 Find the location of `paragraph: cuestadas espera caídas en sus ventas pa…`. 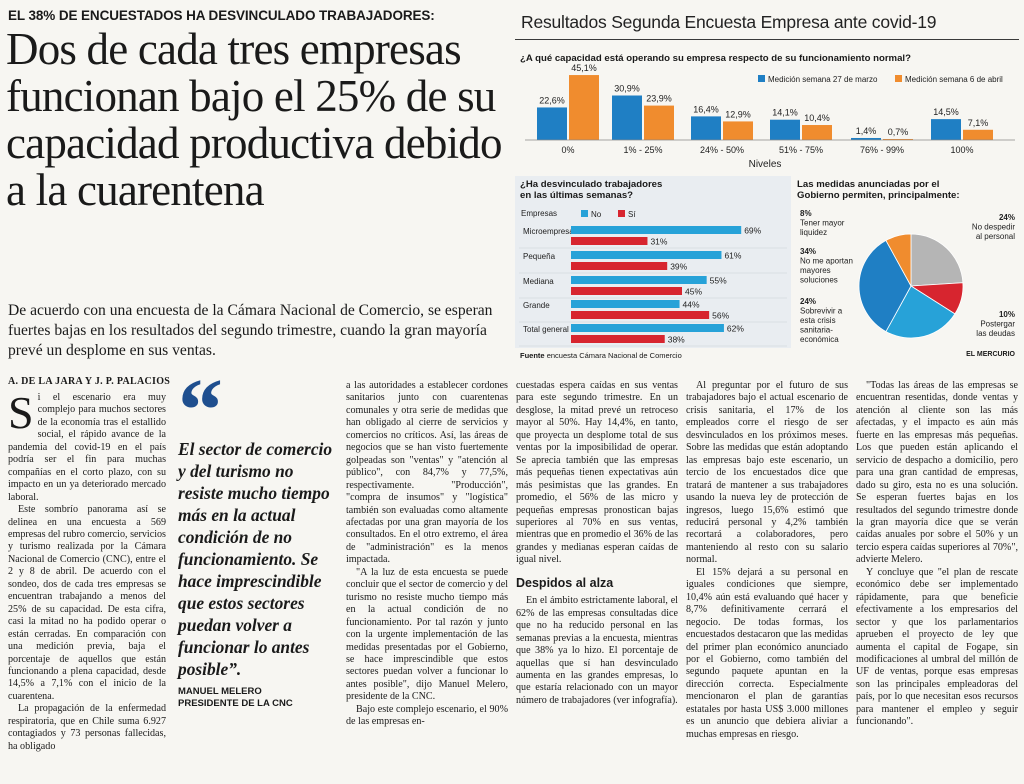

paragraph: cuestadas espera caídas en sus ventas pa… is located at coordinates (597, 473).